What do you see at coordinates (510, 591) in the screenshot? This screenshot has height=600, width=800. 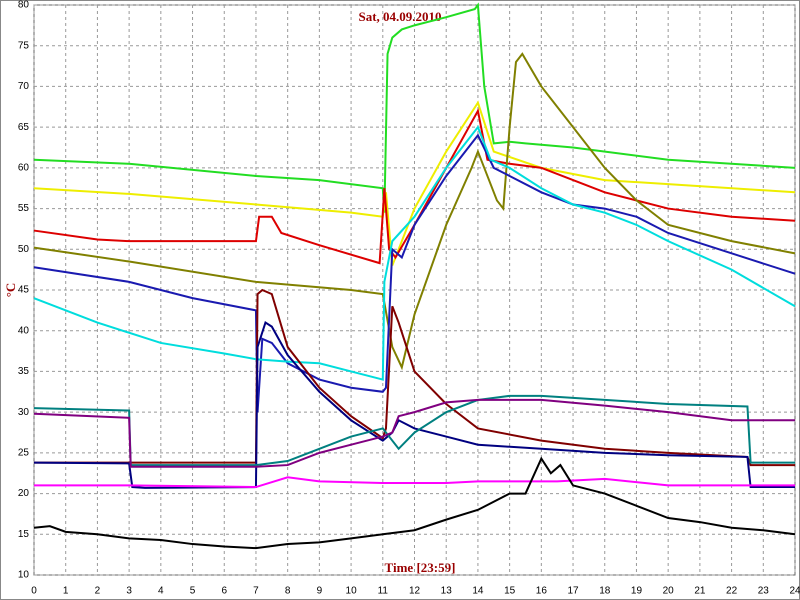 I see `x-tick-label: 15` at bounding box center [510, 591].